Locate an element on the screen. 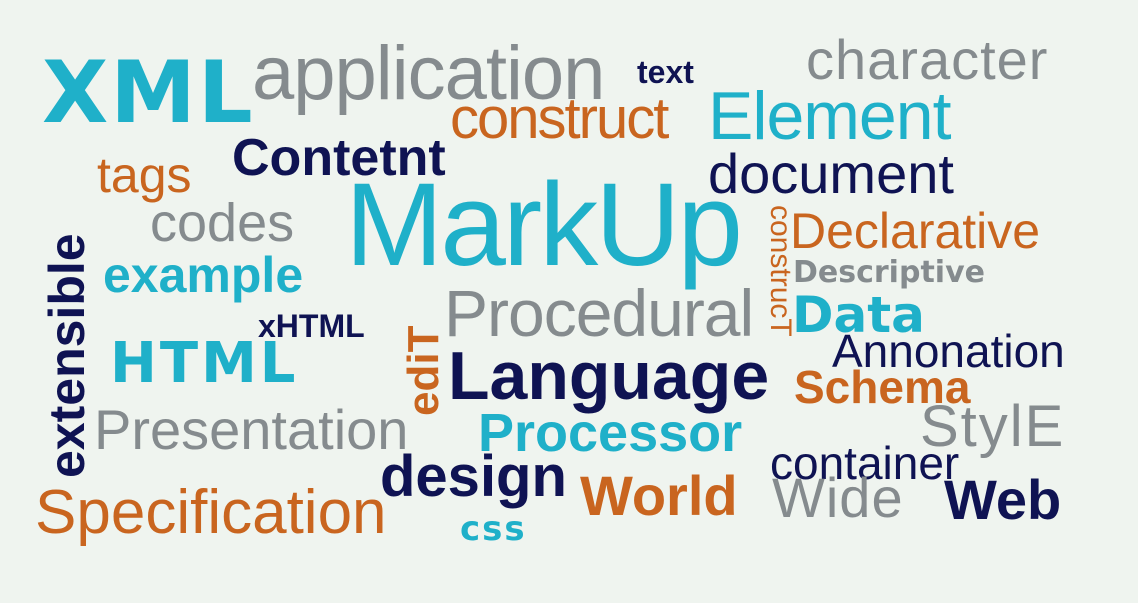  word-html: HTML is located at coordinates (204, 363).